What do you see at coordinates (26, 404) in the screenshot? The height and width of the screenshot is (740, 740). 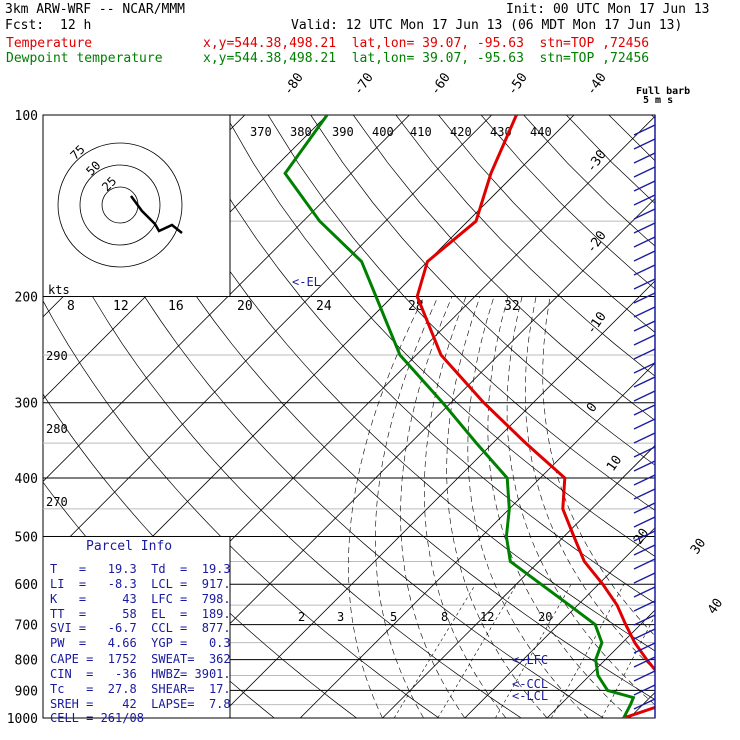 I see `pressure-tick-label: 300` at bounding box center [26, 404].